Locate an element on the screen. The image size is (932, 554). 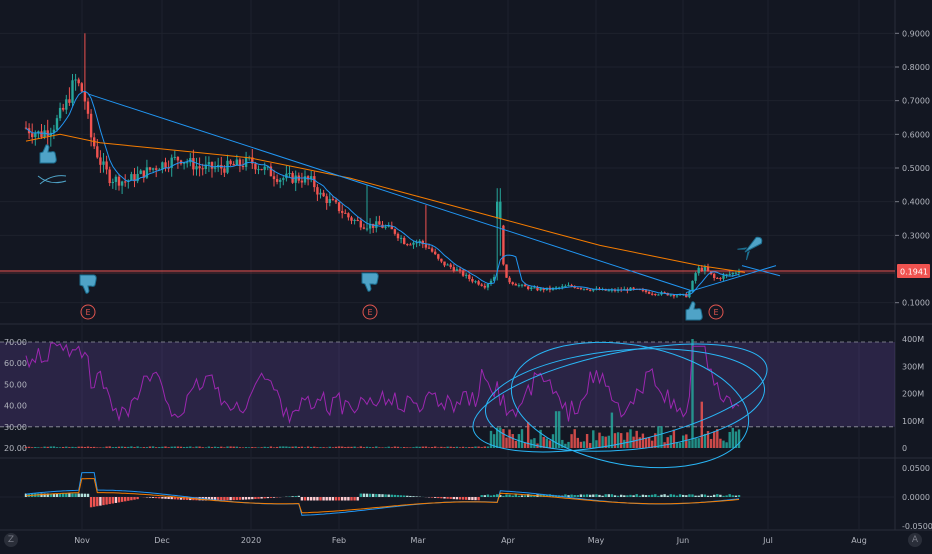
auto-scale-badge: A is located at coordinates (915, 540).